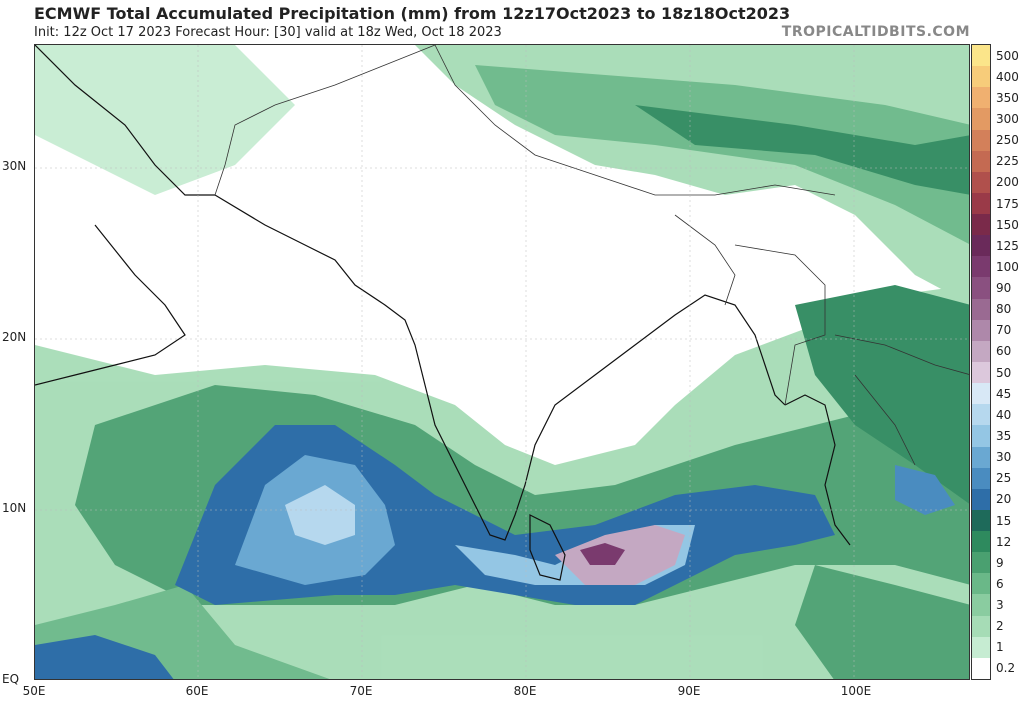 The width and height of the screenshot is (1024, 701). Describe the element at coordinates (197, 691) in the screenshot. I see `lon-label-60e: 60E` at that location.